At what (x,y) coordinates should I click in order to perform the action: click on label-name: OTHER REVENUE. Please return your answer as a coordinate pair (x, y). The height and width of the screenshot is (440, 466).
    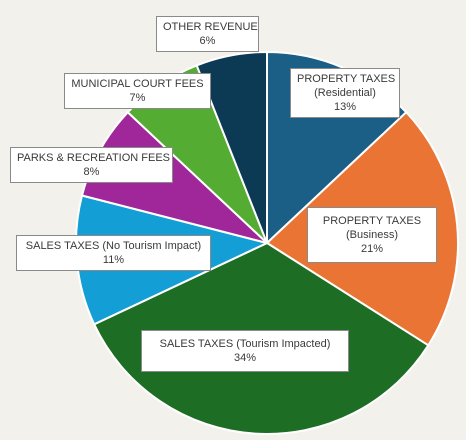
    Looking at the image, I should click on (210, 27).